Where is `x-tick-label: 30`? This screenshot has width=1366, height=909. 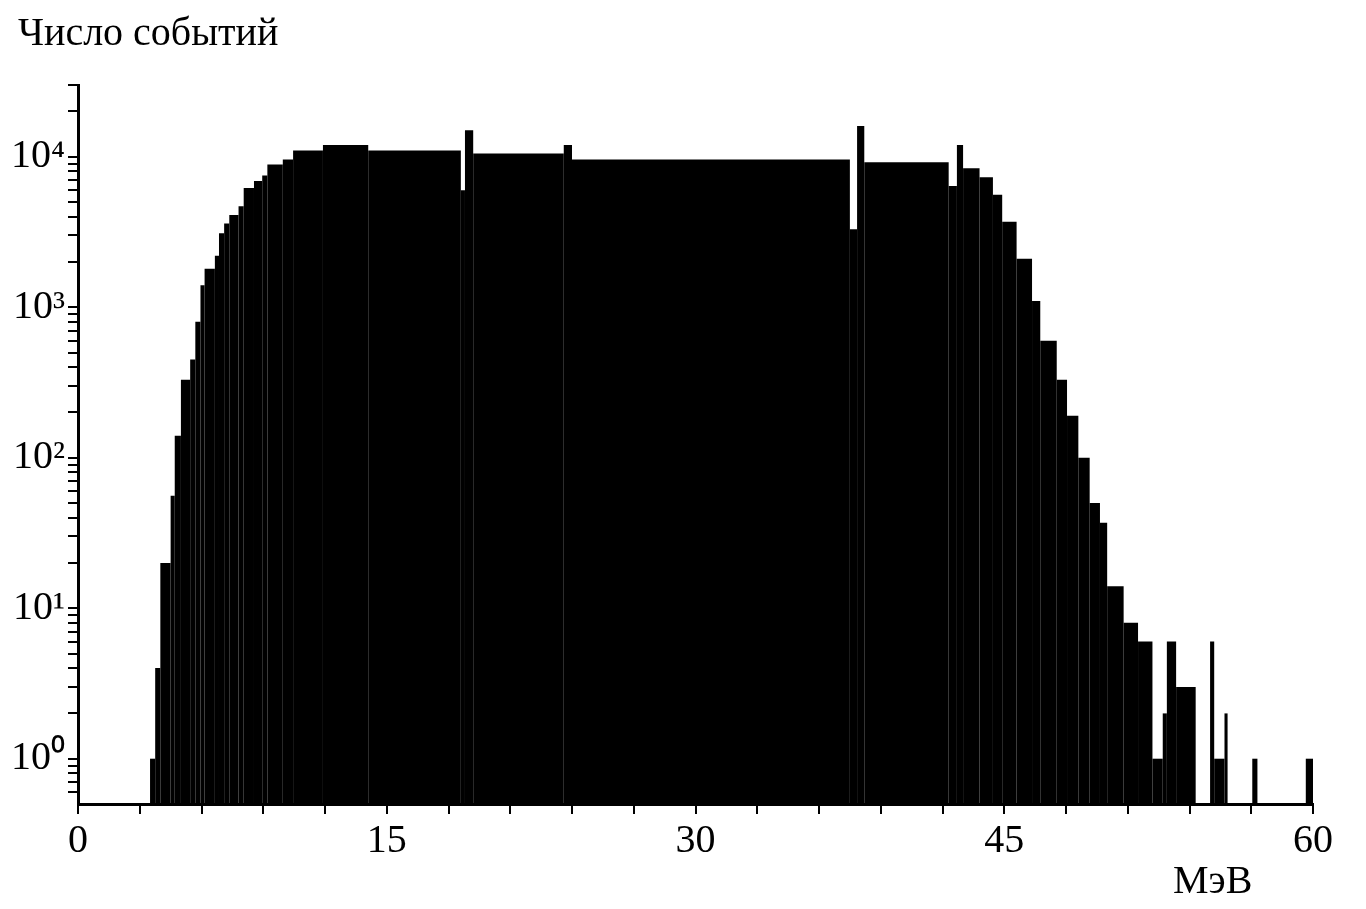 x-tick-label: 30 is located at coordinates (695, 838).